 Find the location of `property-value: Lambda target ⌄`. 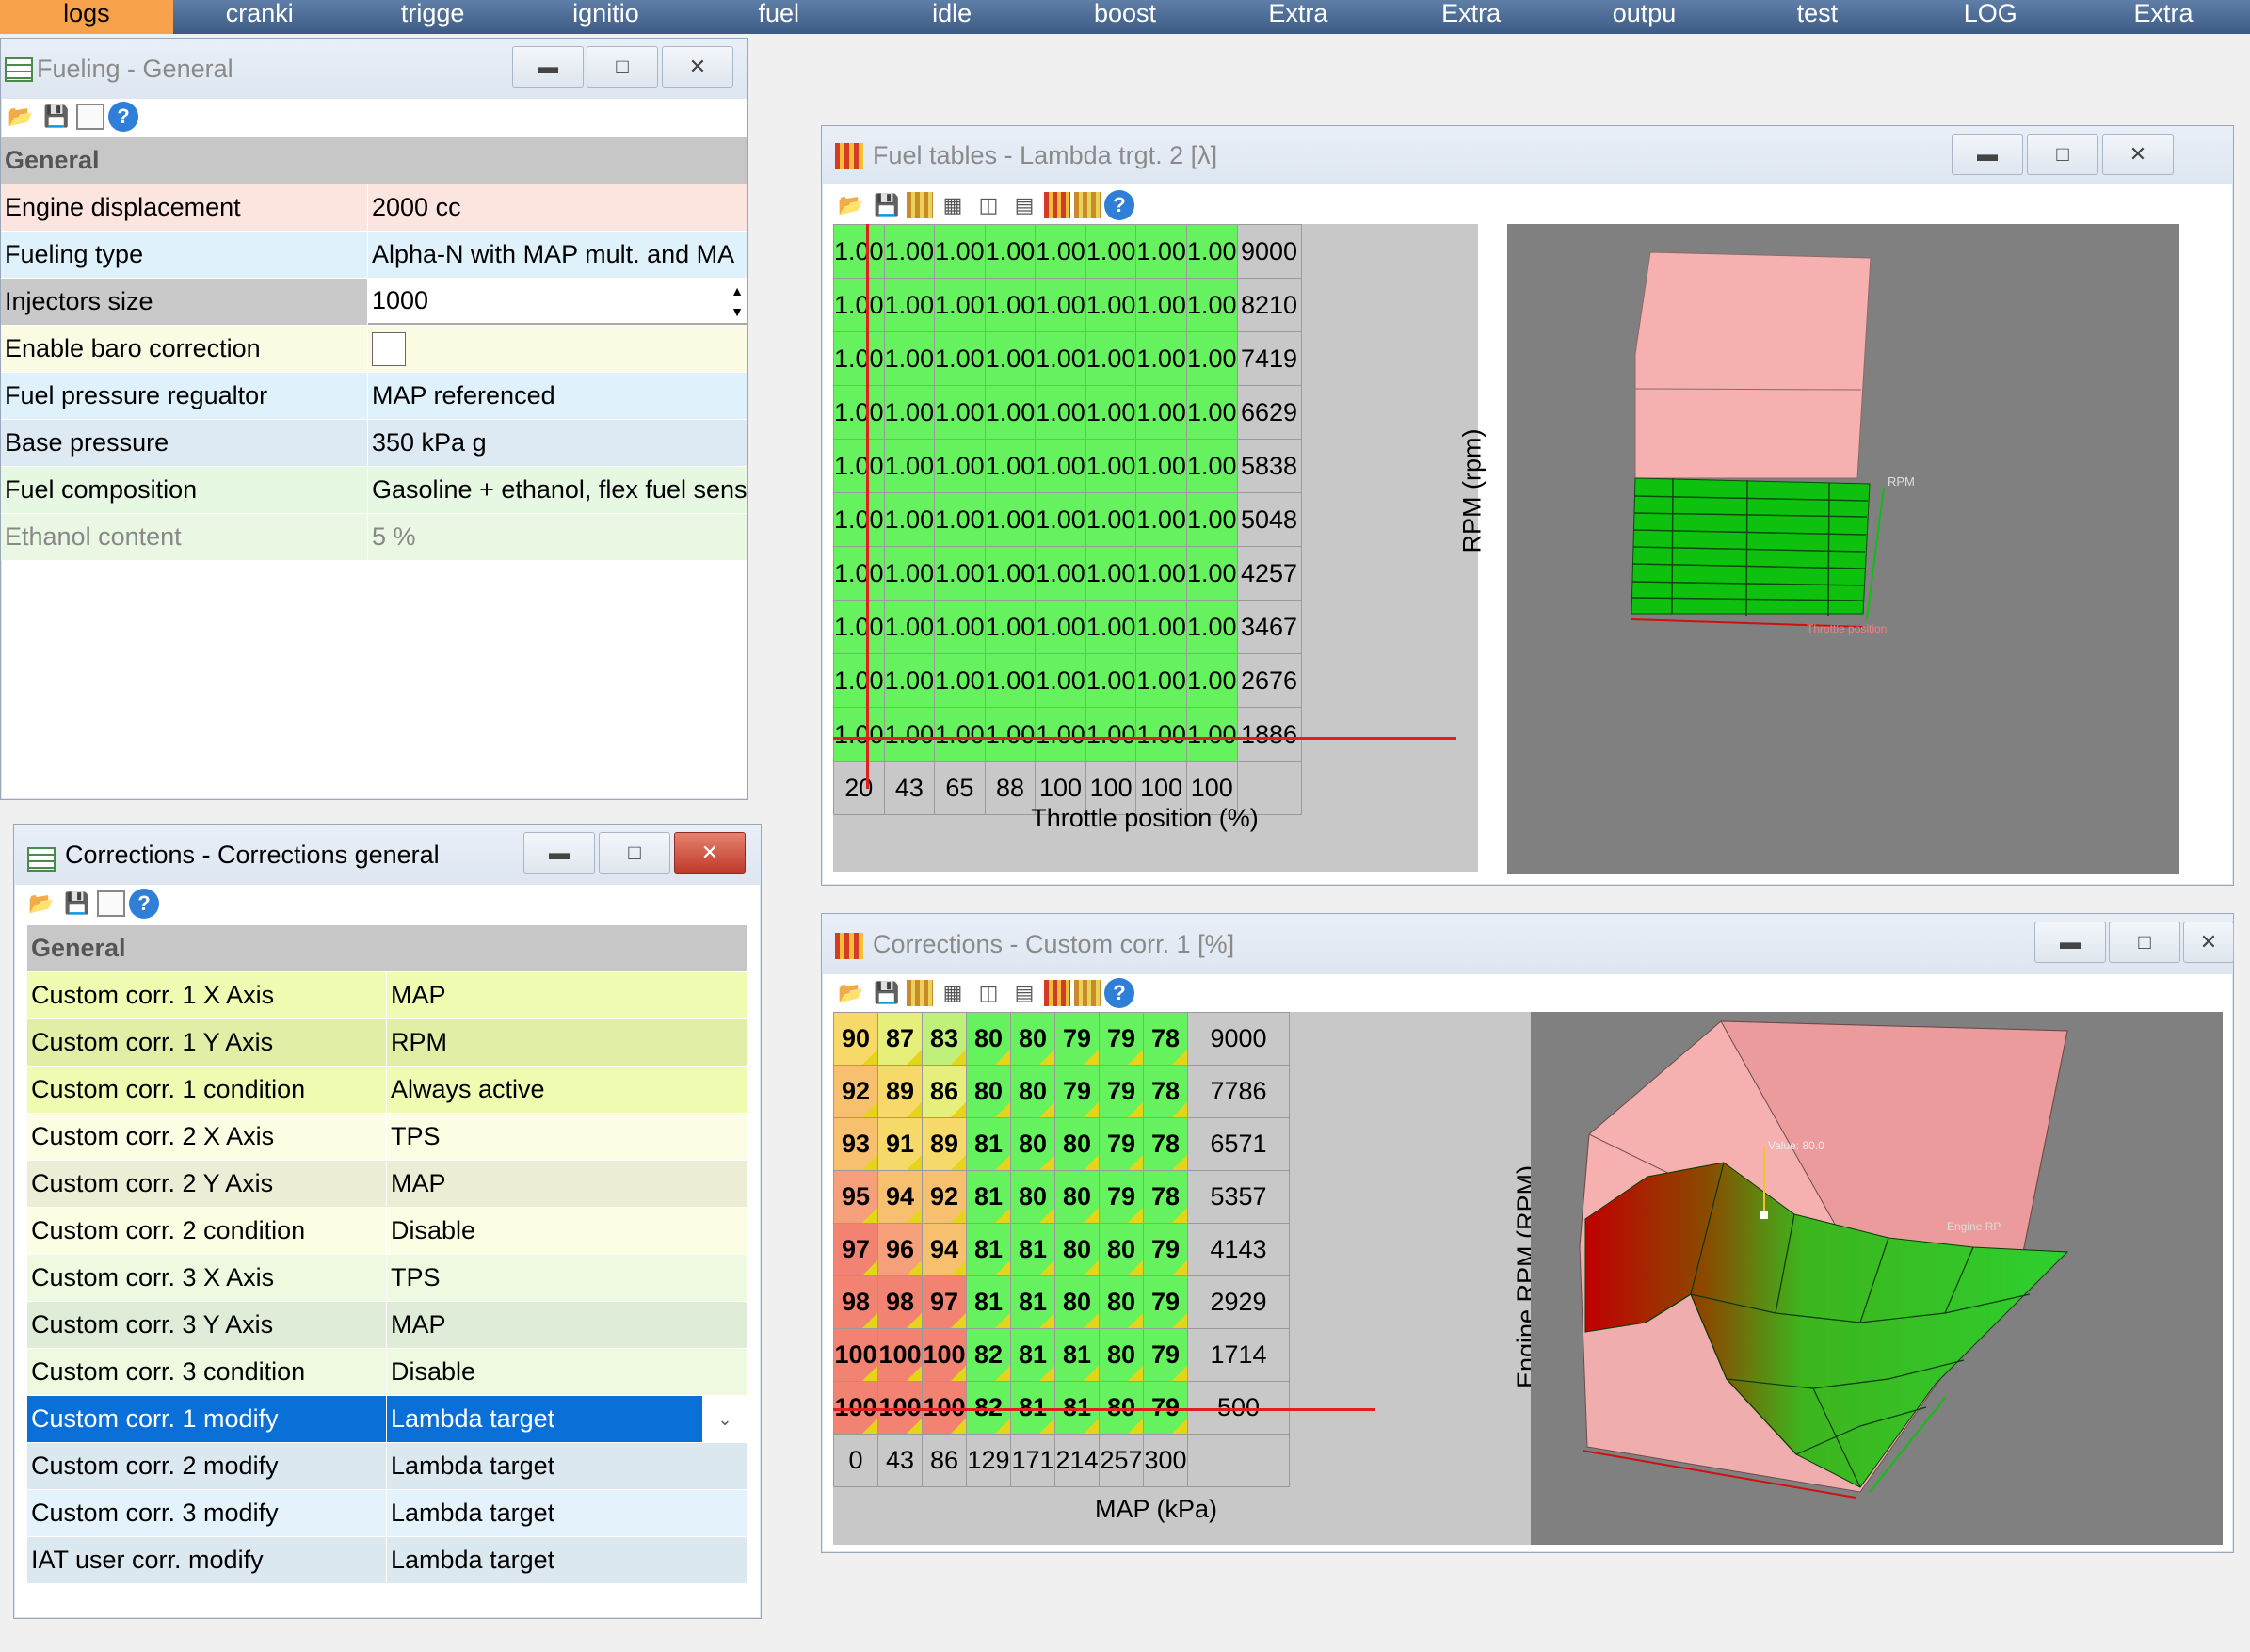

property-value: Lambda target ⌄ is located at coordinates (567, 1419).